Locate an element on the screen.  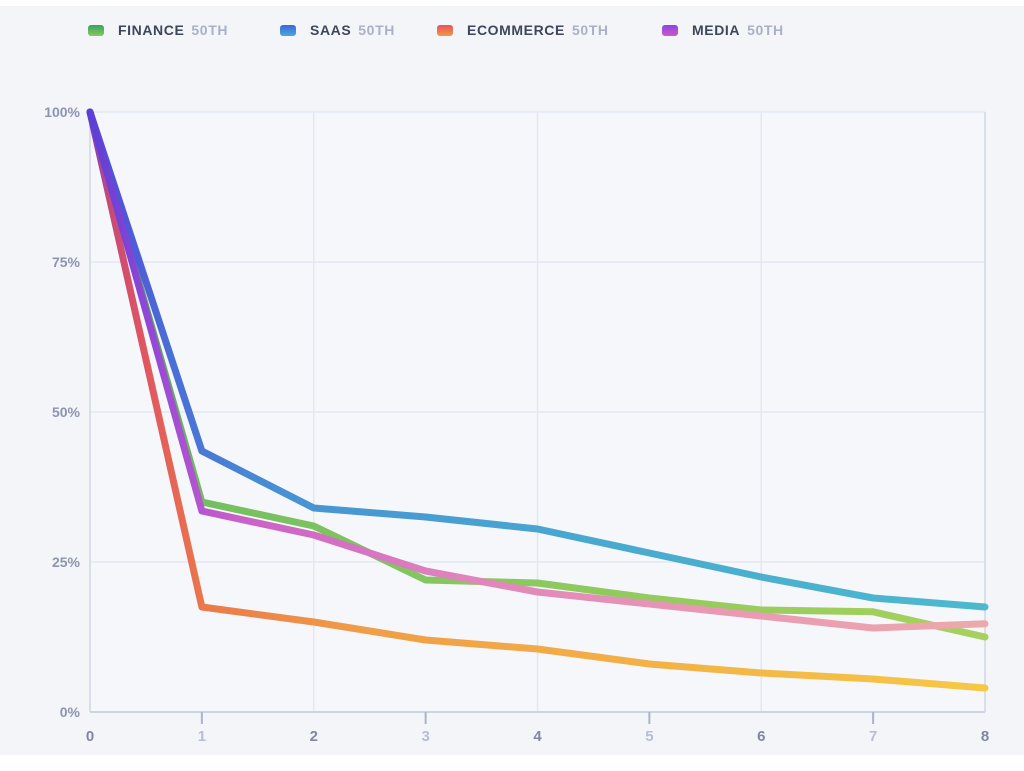
x-axis-label-6: 6 is located at coordinates (761, 736).